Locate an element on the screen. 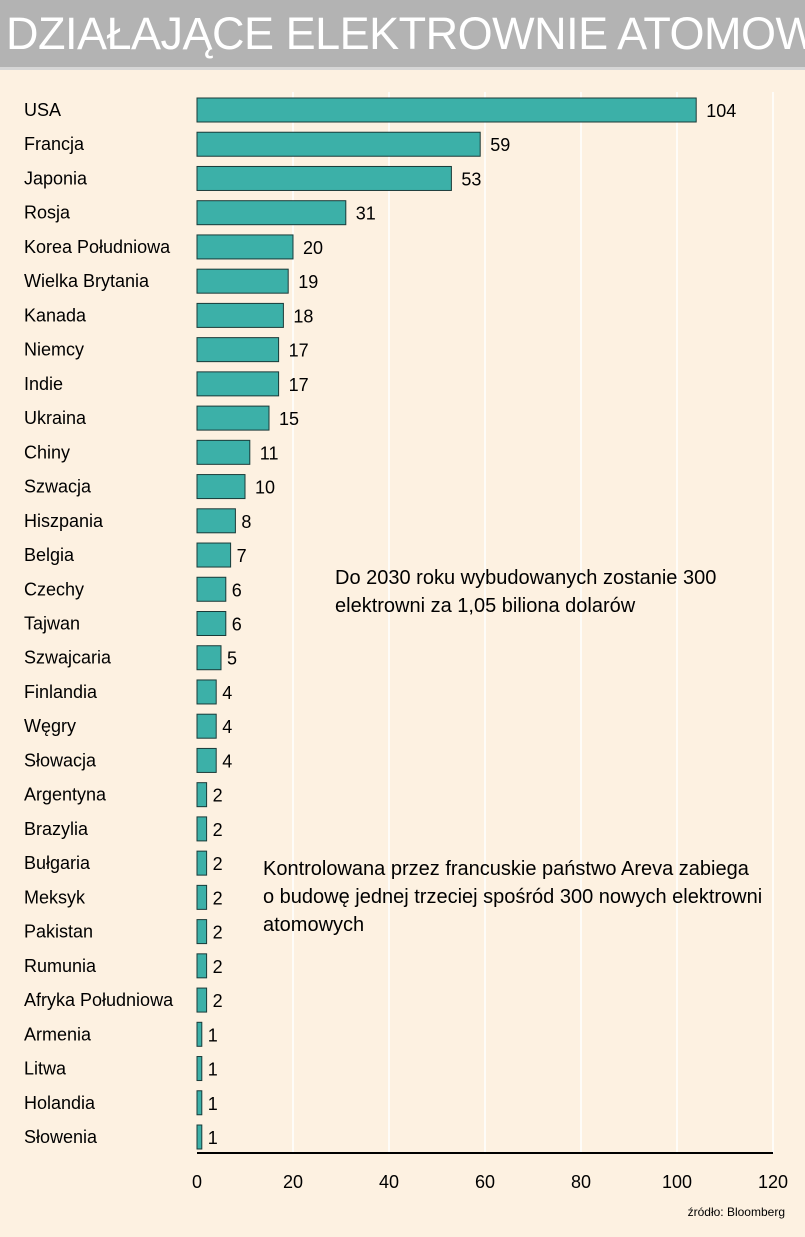 This screenshot has width=805, height=1237. category-label: Rumunia is located at coordinates (60, 966).